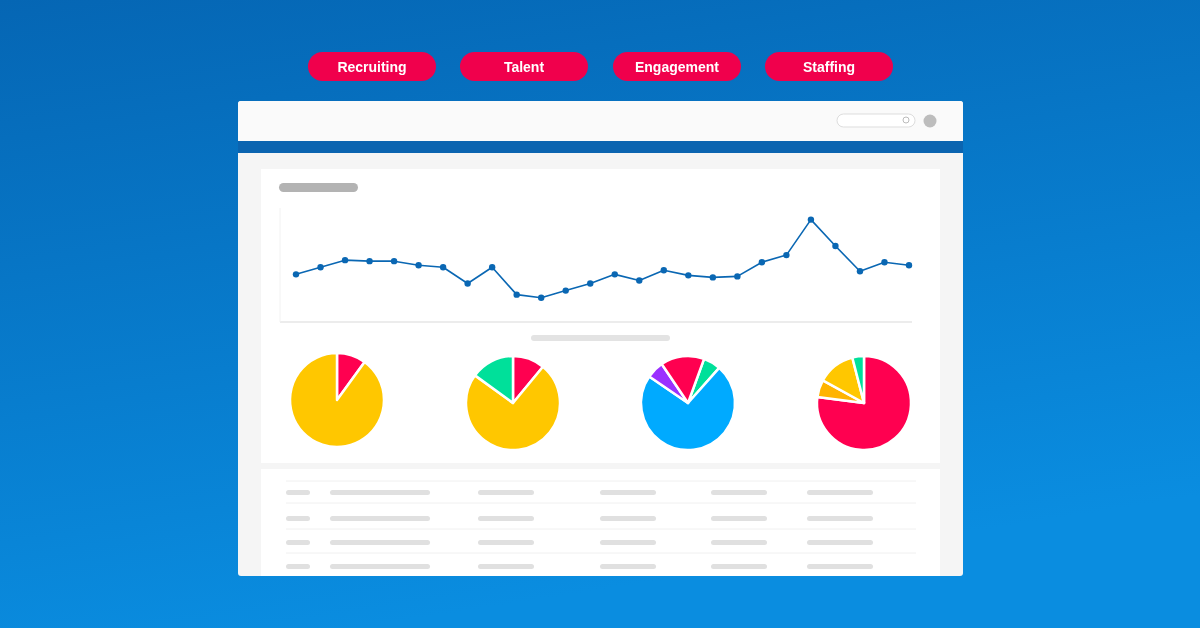 This screenshot has height=628, width=1200. Describe the element at coordinates (372, 66) in the screenshot. I see `text: Recruiting` at that location.